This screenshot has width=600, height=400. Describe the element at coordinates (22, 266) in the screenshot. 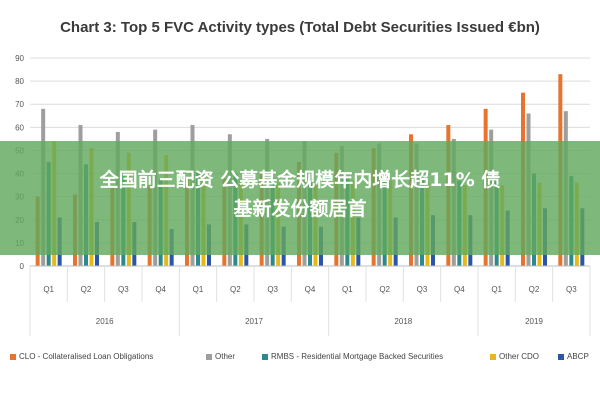

I see `y-tick-label: 0` at that location.